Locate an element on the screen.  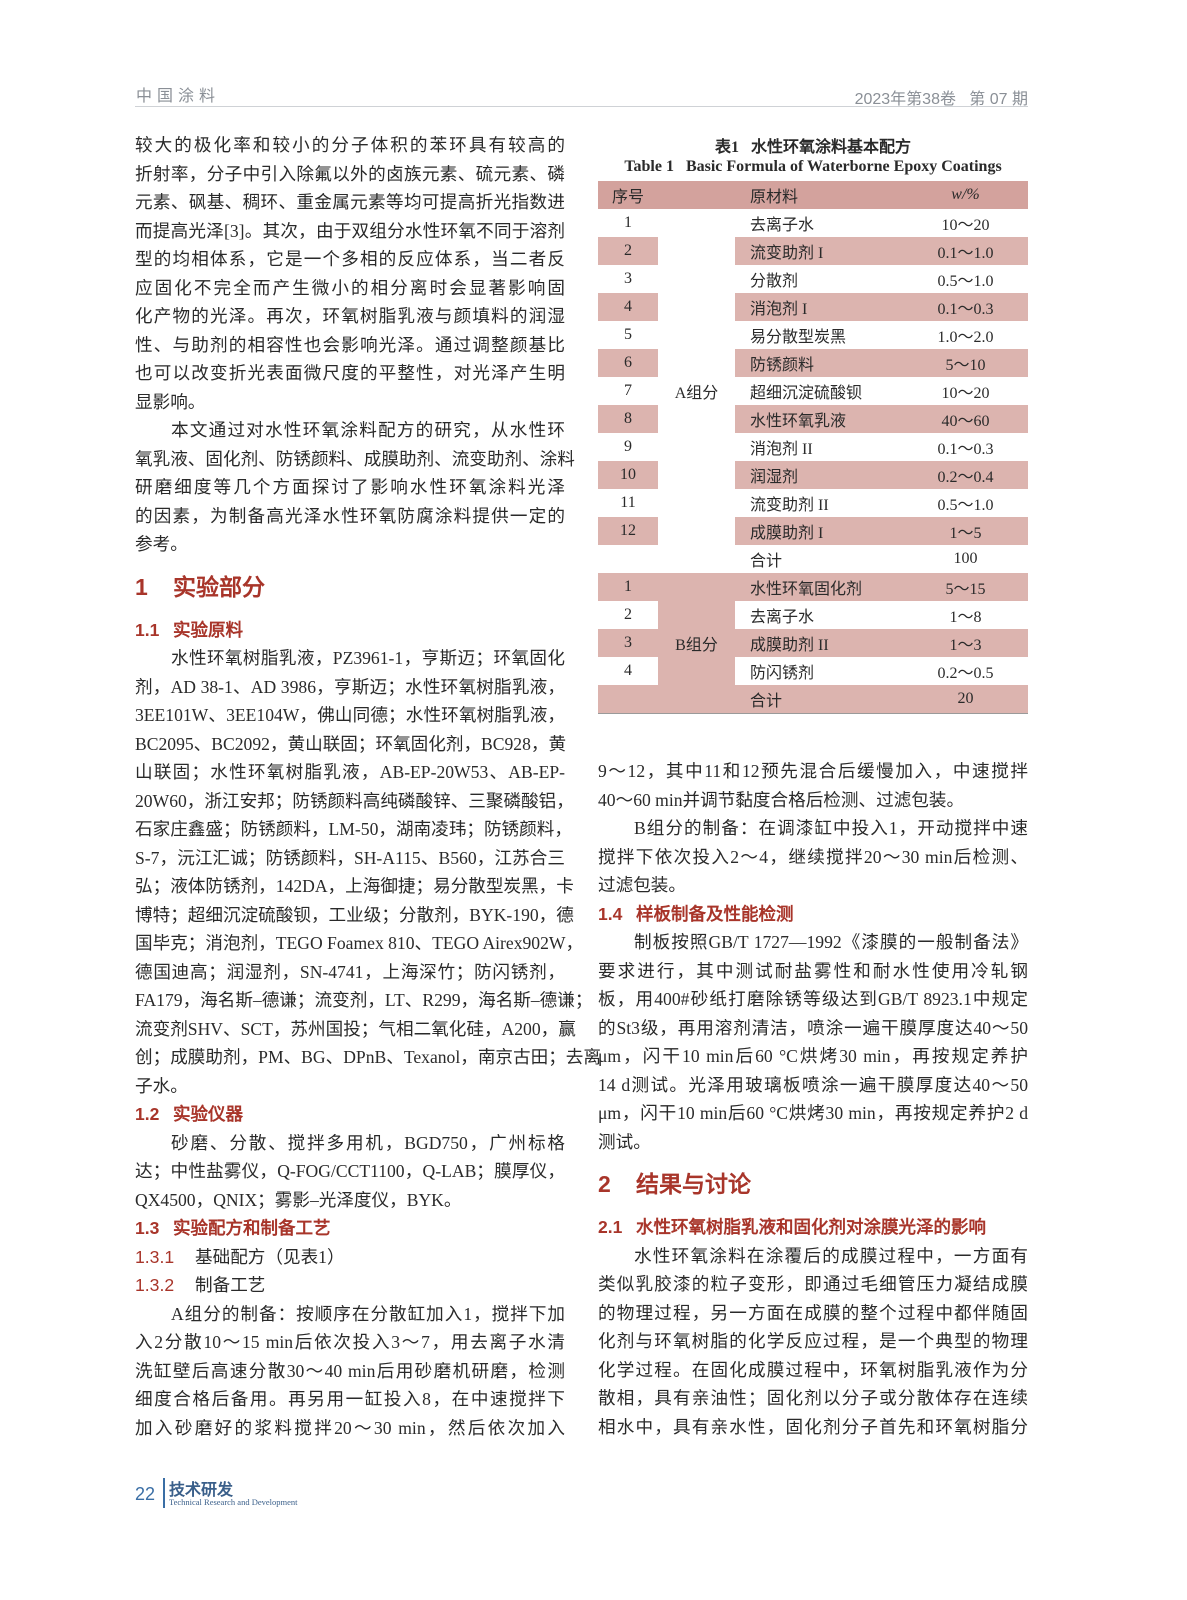
cell-material: 成膜助剂 I is located at coordinates (819, 531).